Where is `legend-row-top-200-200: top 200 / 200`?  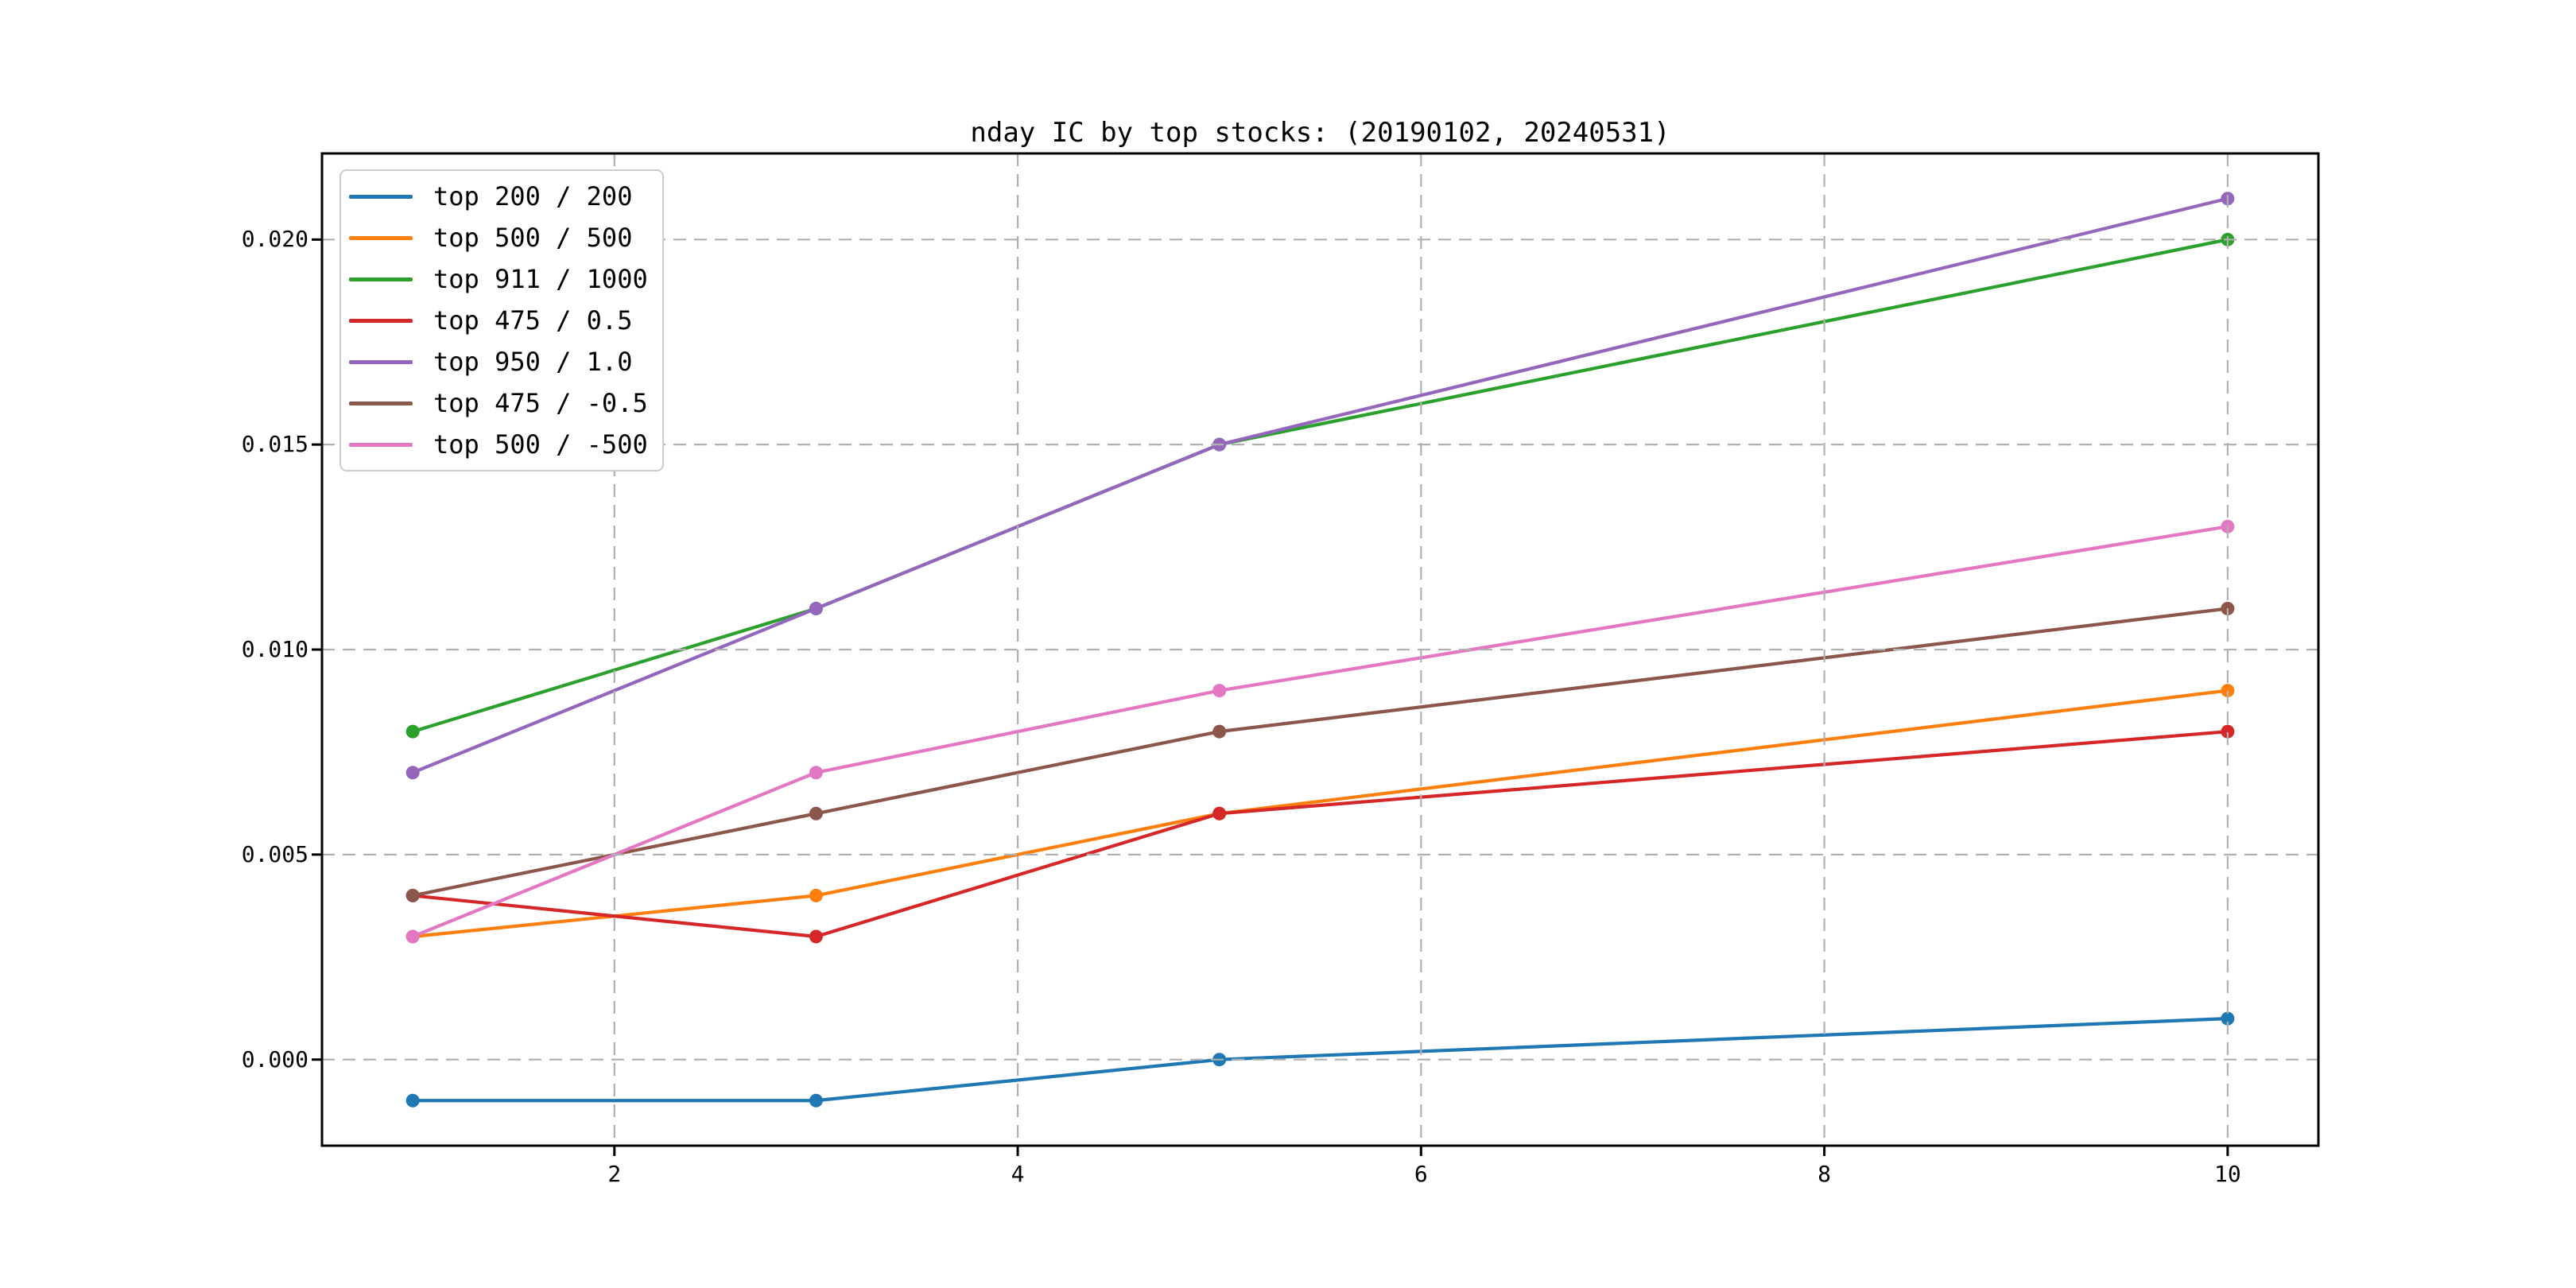 legend-row-top-200-200: top 200 / 200 is located at coordinates (499, 197).